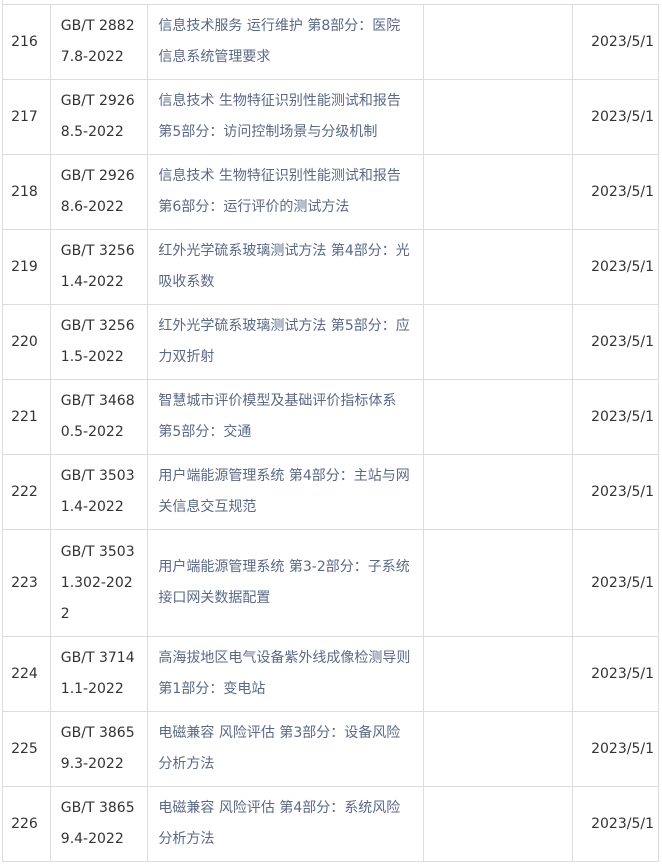 This screenshot has width=662, height=865. I want to click on standard-name: 信息技术 生物特征识别性能测试和报告 第5部分：访问控制场景与分级机制, so click(286, 117).